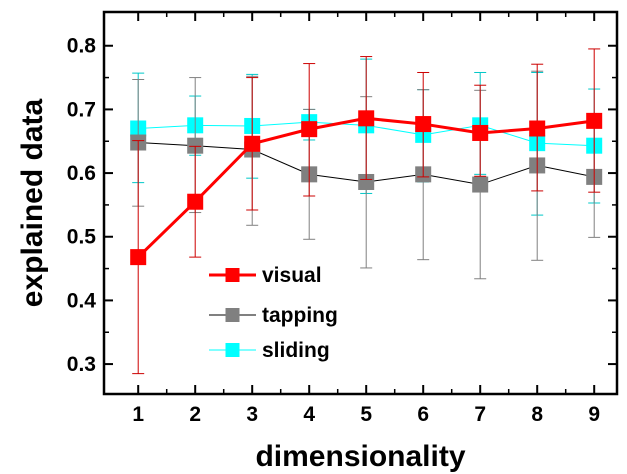 This screenshot has height=474, width=627. Describe the element at coordinates (300, 315) in the screenshot. I see `legend-label-tapping: tapping` at that location.